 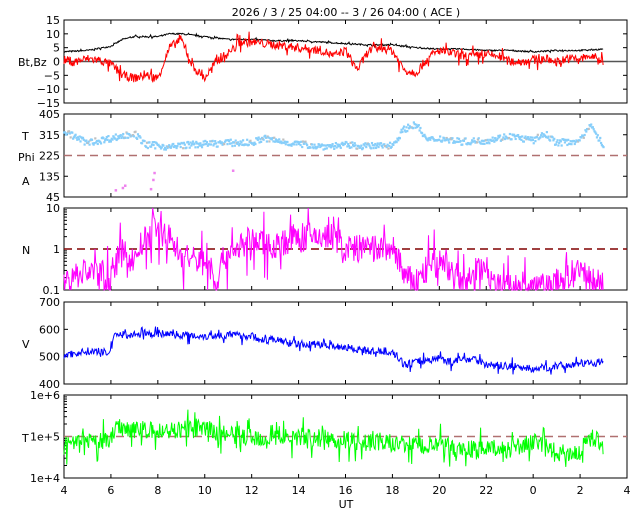 I want to click on y-axis-label: N, so click(x=26, y=250).